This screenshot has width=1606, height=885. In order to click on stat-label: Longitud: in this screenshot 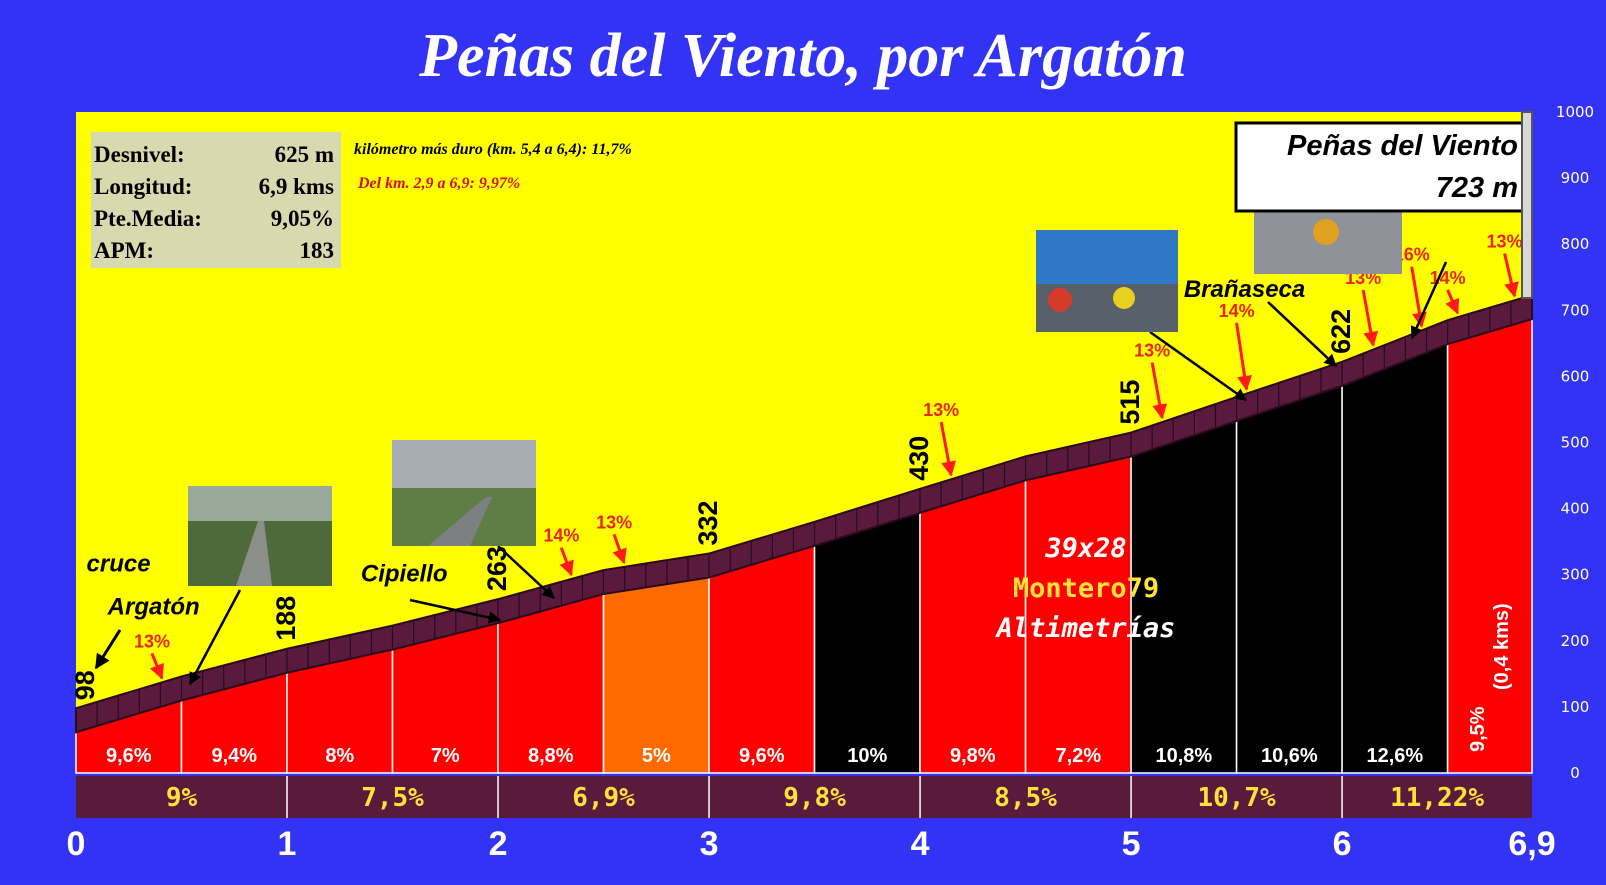, I will do `click(143, 186)`.